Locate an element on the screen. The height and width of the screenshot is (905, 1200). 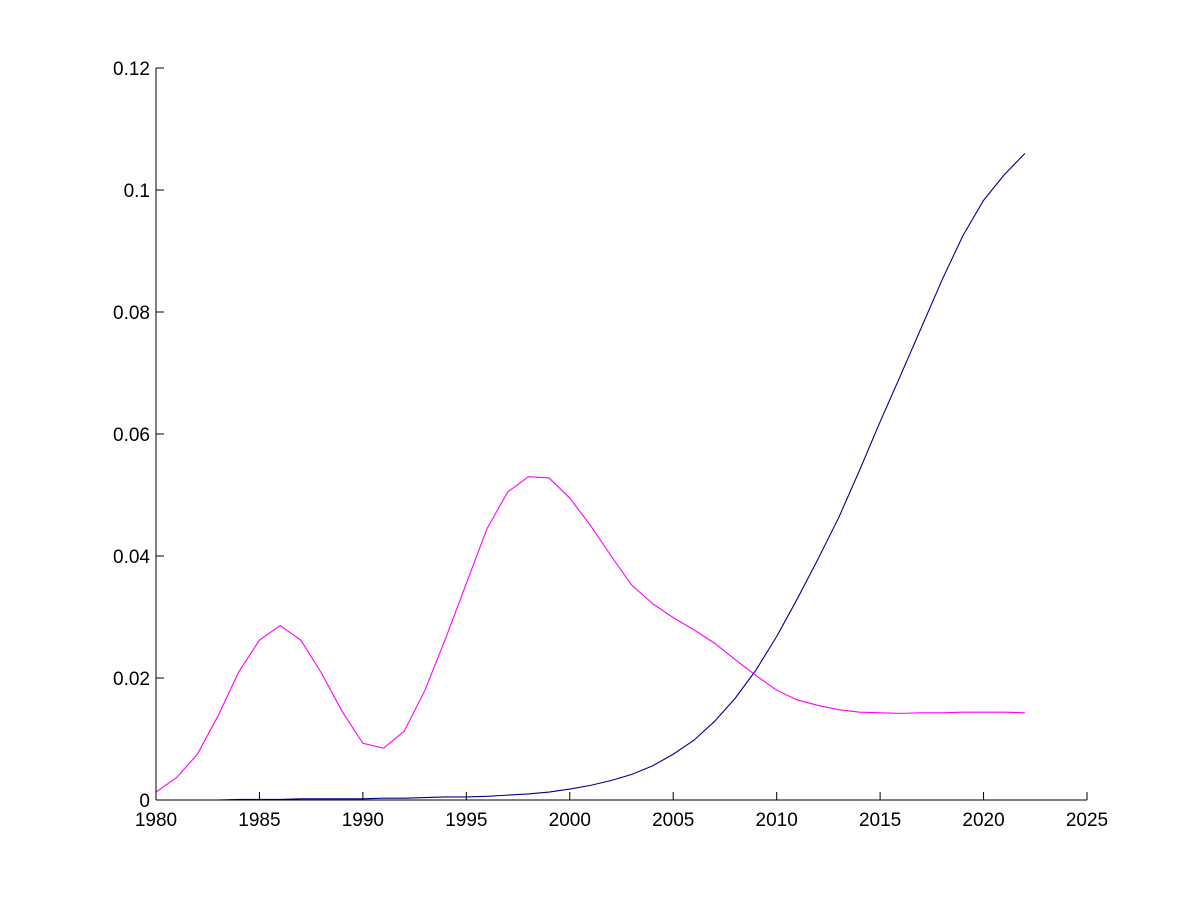
y-tick-label: 0.02 is located at coordinates (131, 679).